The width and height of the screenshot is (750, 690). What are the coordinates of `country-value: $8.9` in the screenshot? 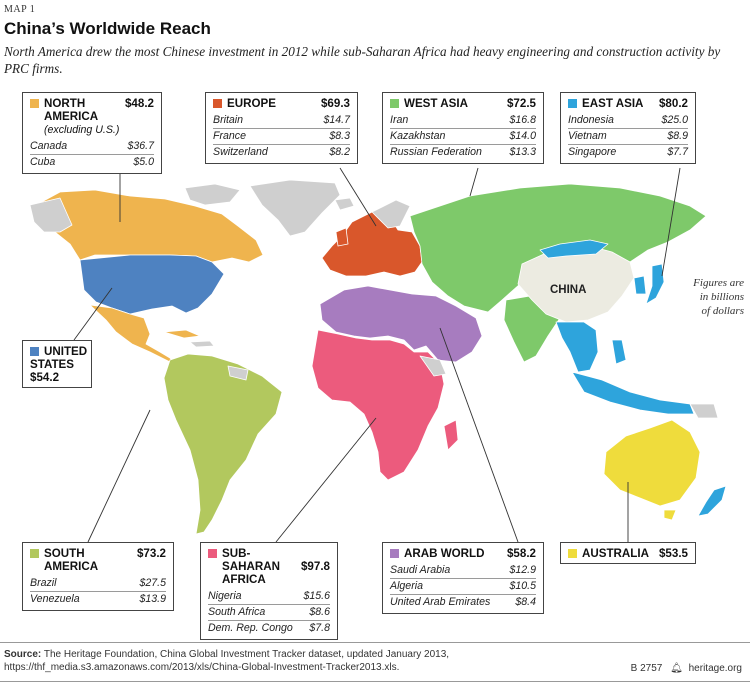 It's located at (677, 136).